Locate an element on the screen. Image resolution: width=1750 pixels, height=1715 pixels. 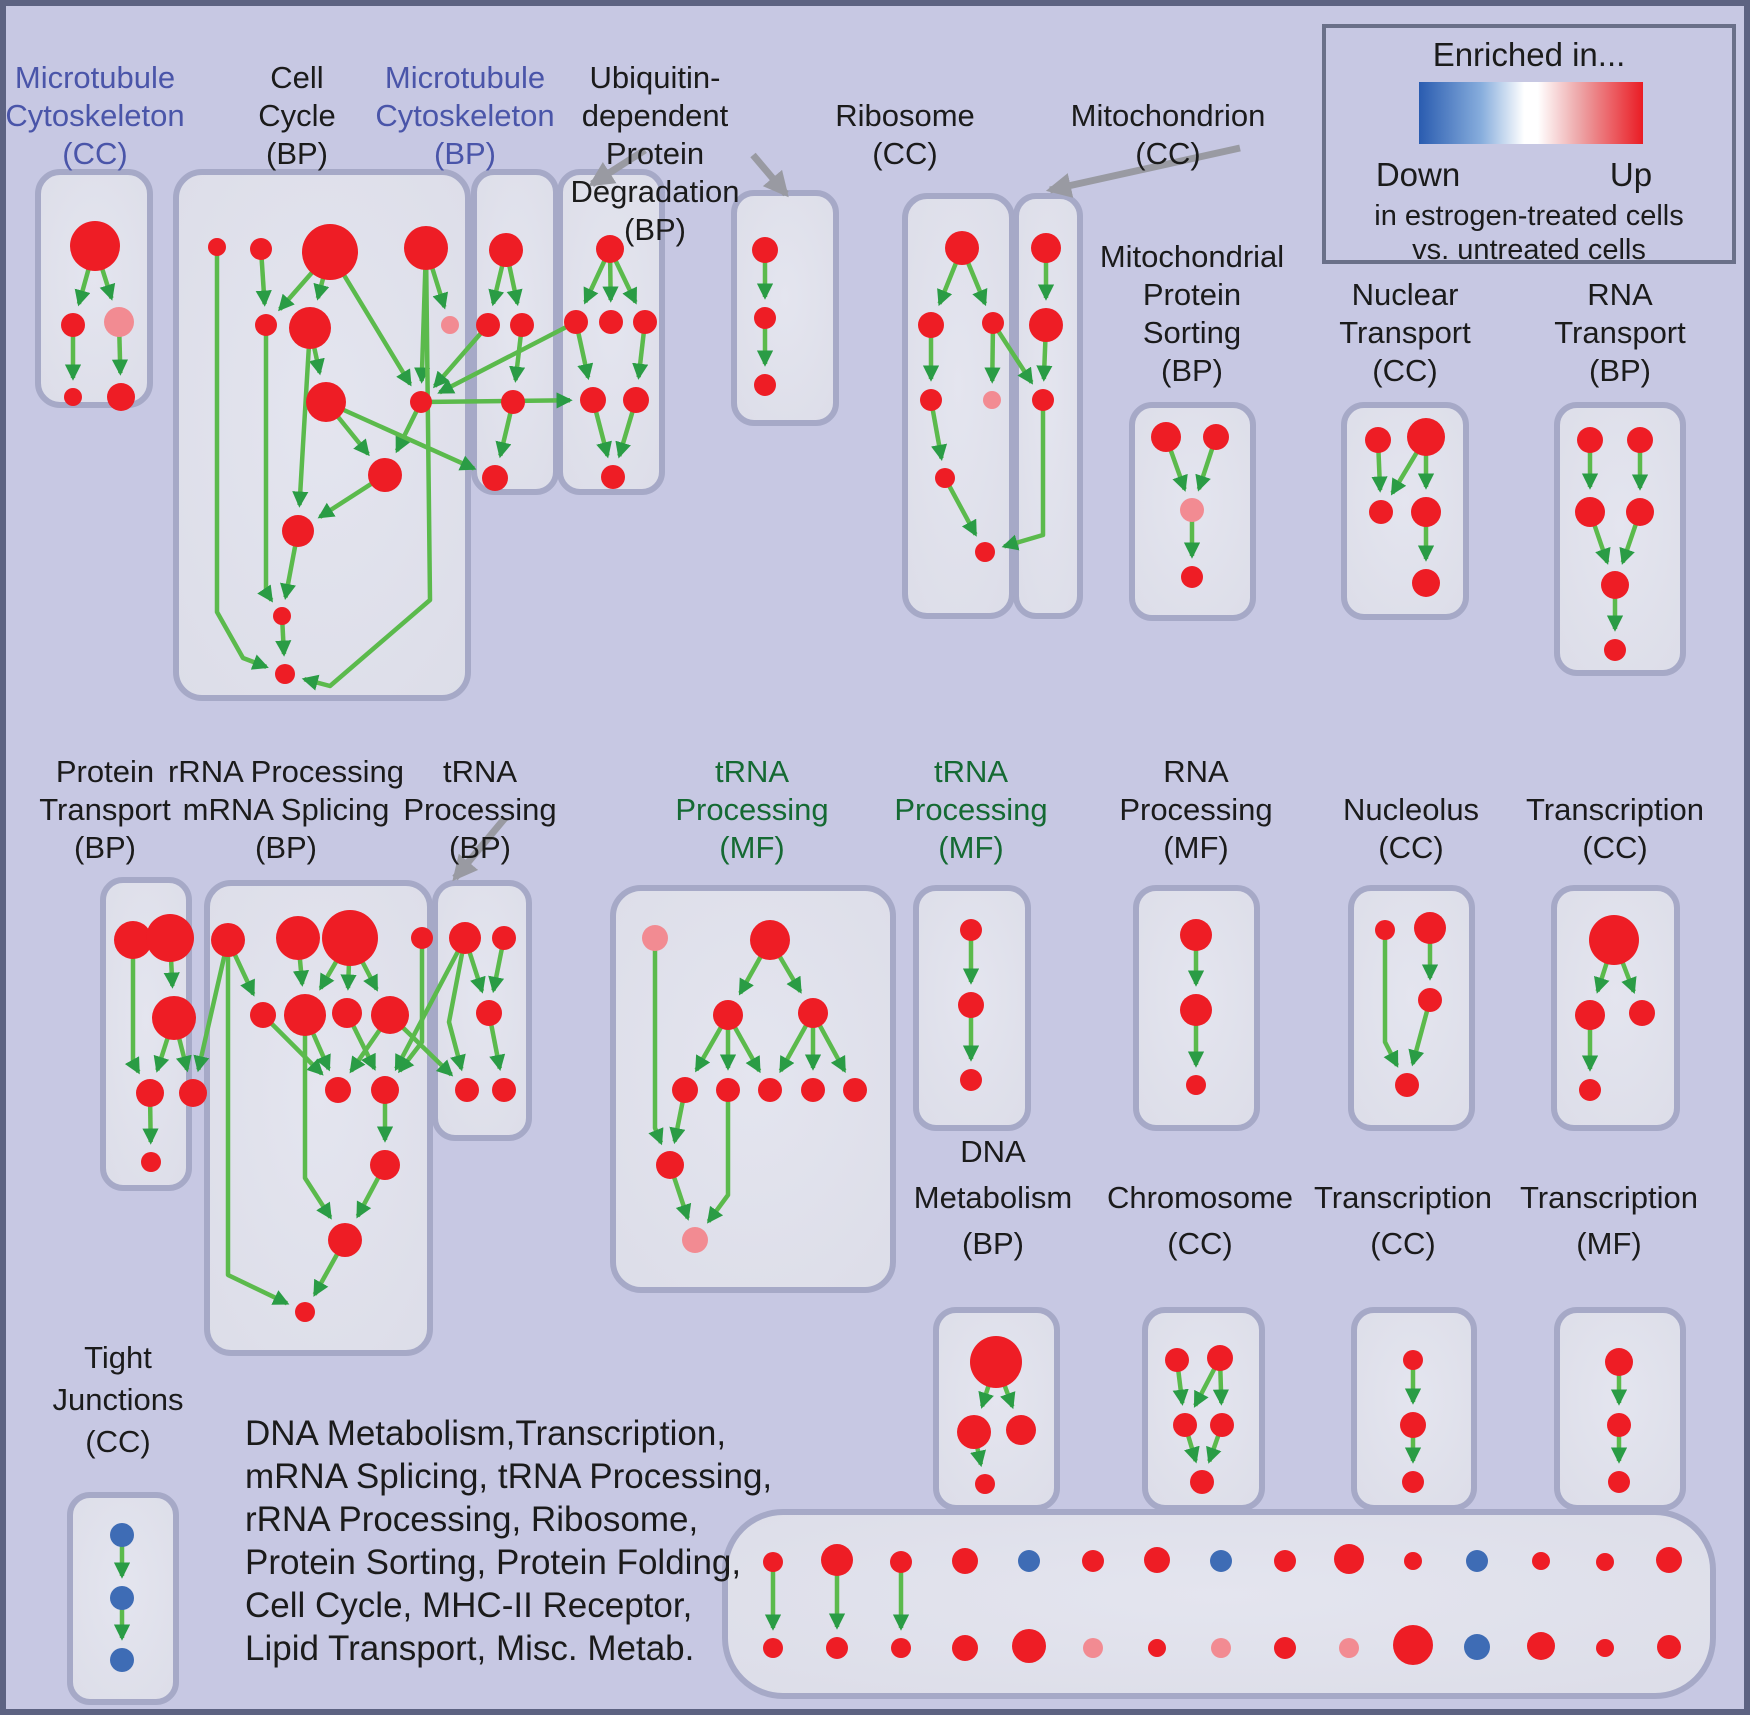
lbl-tight-junctions-line-0: Tight is located at coordinates (118, 1357).